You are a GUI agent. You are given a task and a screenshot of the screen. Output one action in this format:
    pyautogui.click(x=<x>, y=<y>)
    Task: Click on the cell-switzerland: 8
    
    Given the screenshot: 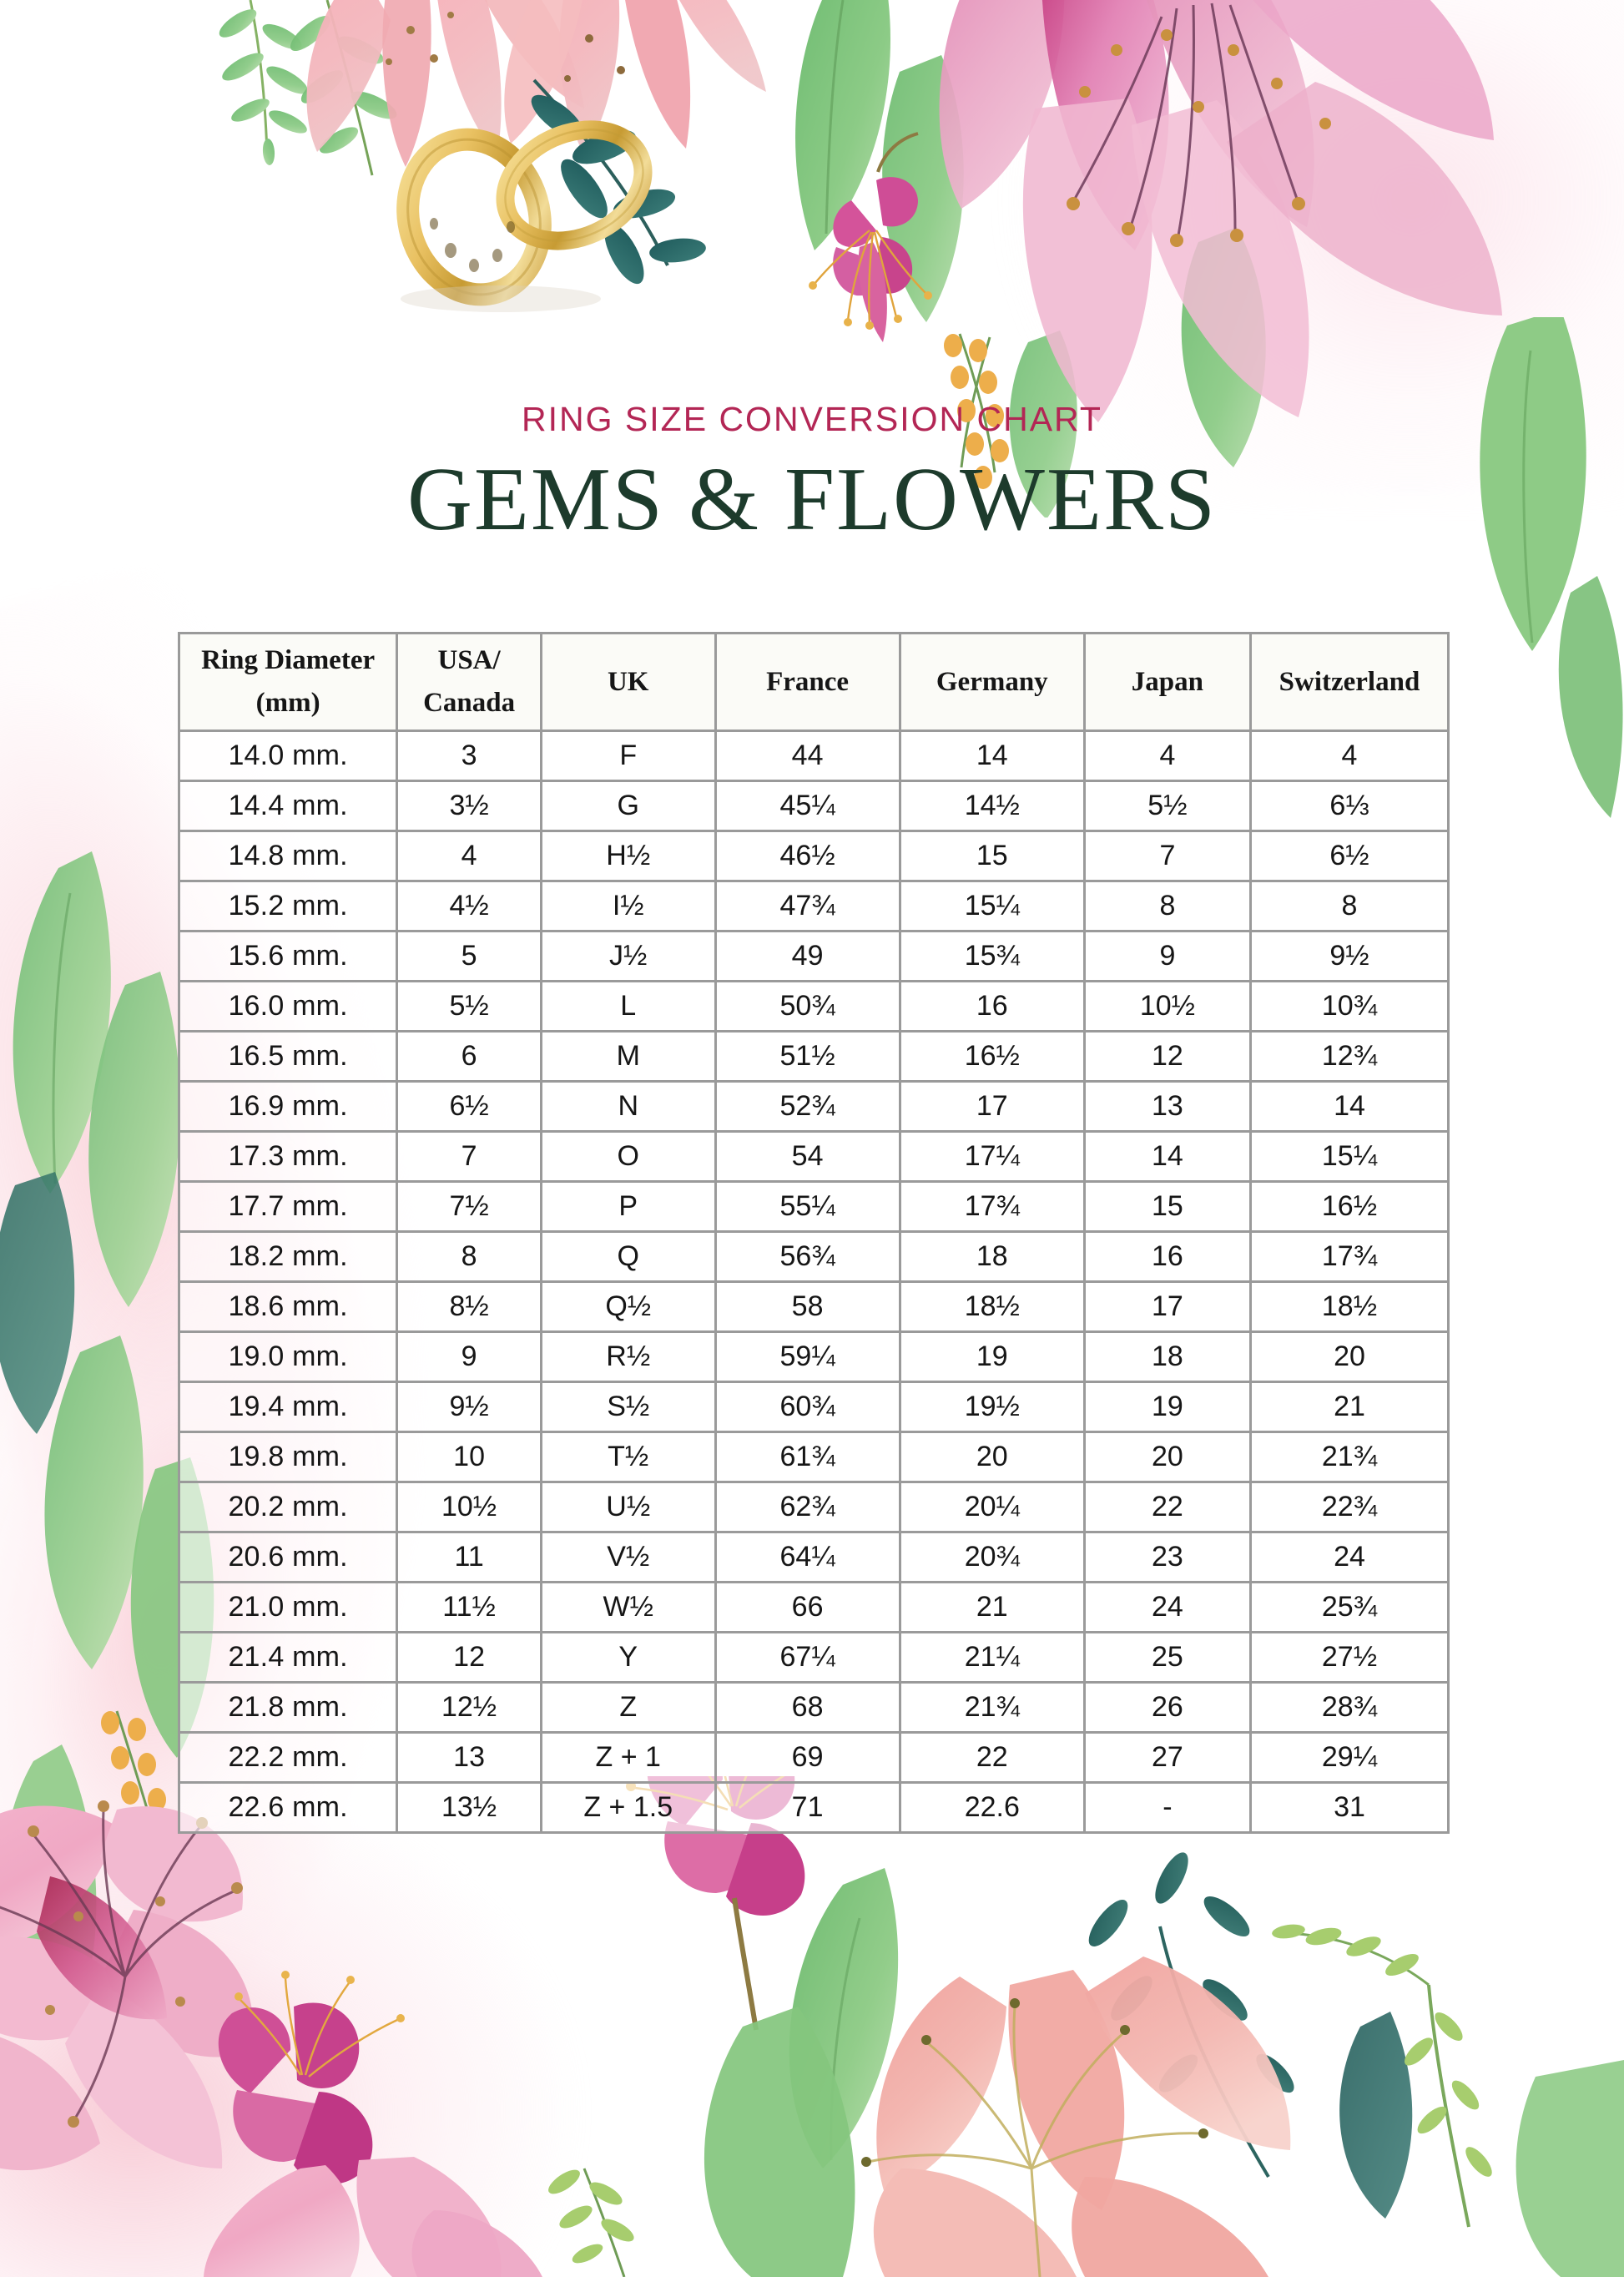 What is the action you would take?
    pyautogui.click(x=1349, y=906)
    